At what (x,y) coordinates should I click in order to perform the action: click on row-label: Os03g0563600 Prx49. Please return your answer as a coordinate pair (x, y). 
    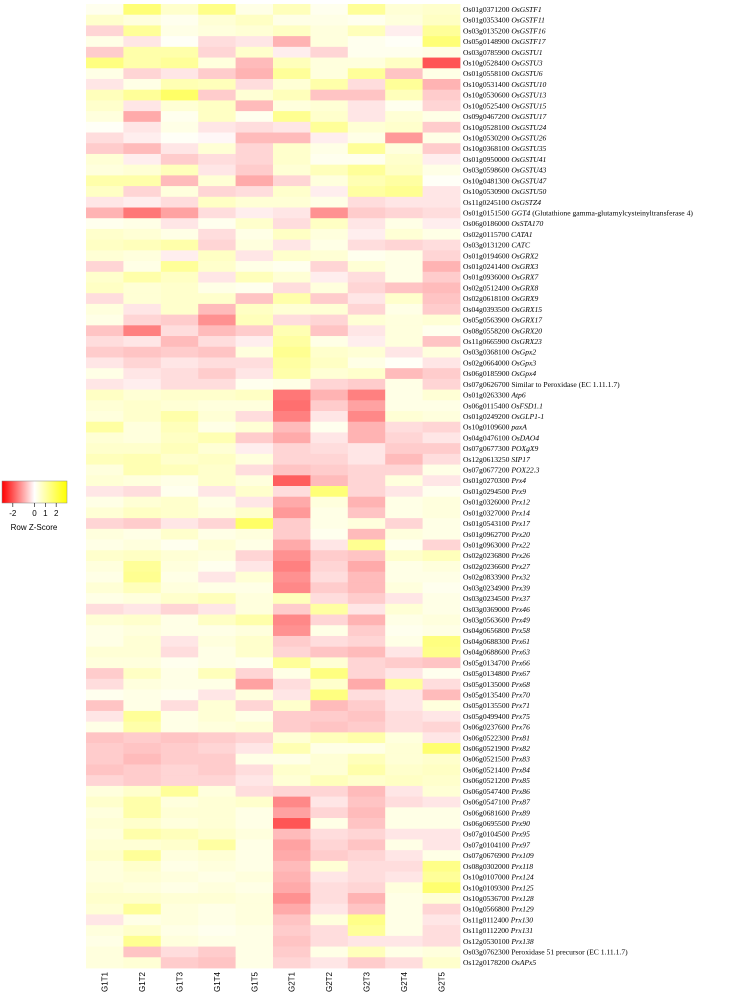
    Looking at the image, I should click on (496, 619).